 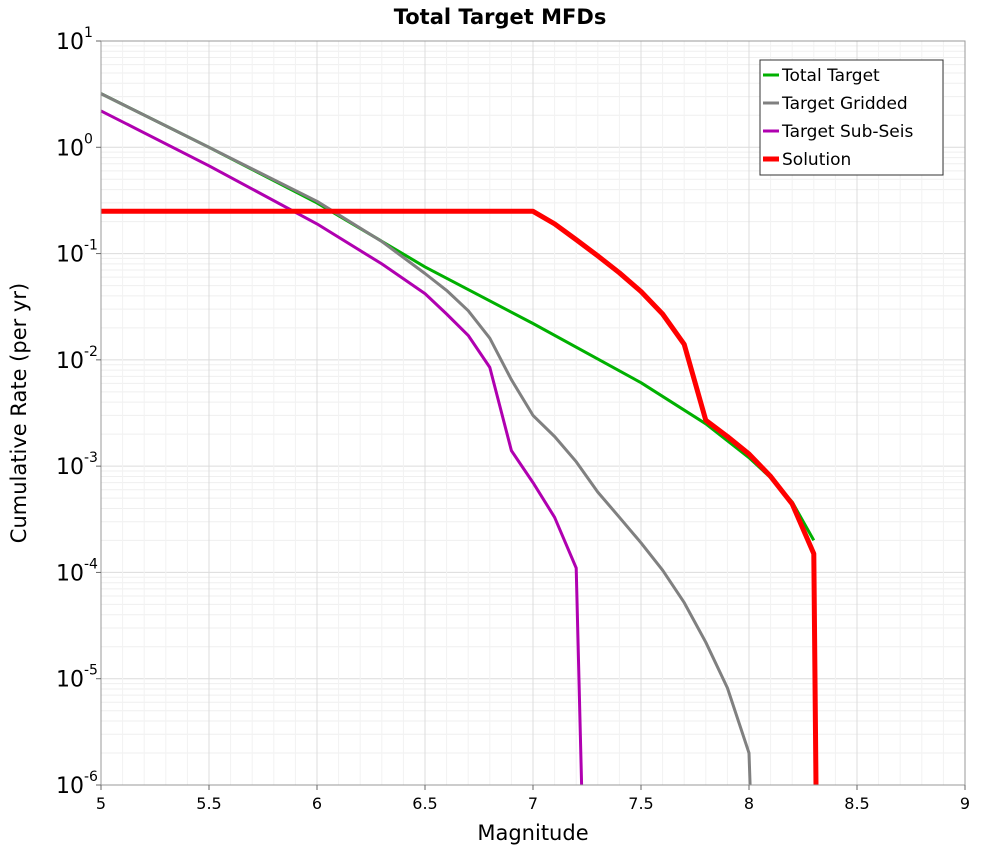 I want to click on x-tick-label: 9, so click(x=965, y=803).